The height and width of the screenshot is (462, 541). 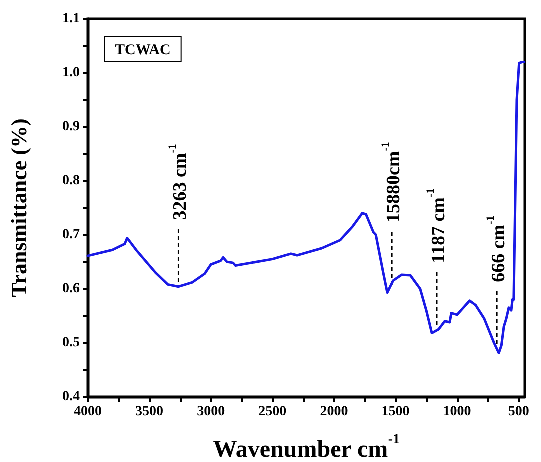 I want to click on x-tick-label: 4000, so click(x=88, y=412).